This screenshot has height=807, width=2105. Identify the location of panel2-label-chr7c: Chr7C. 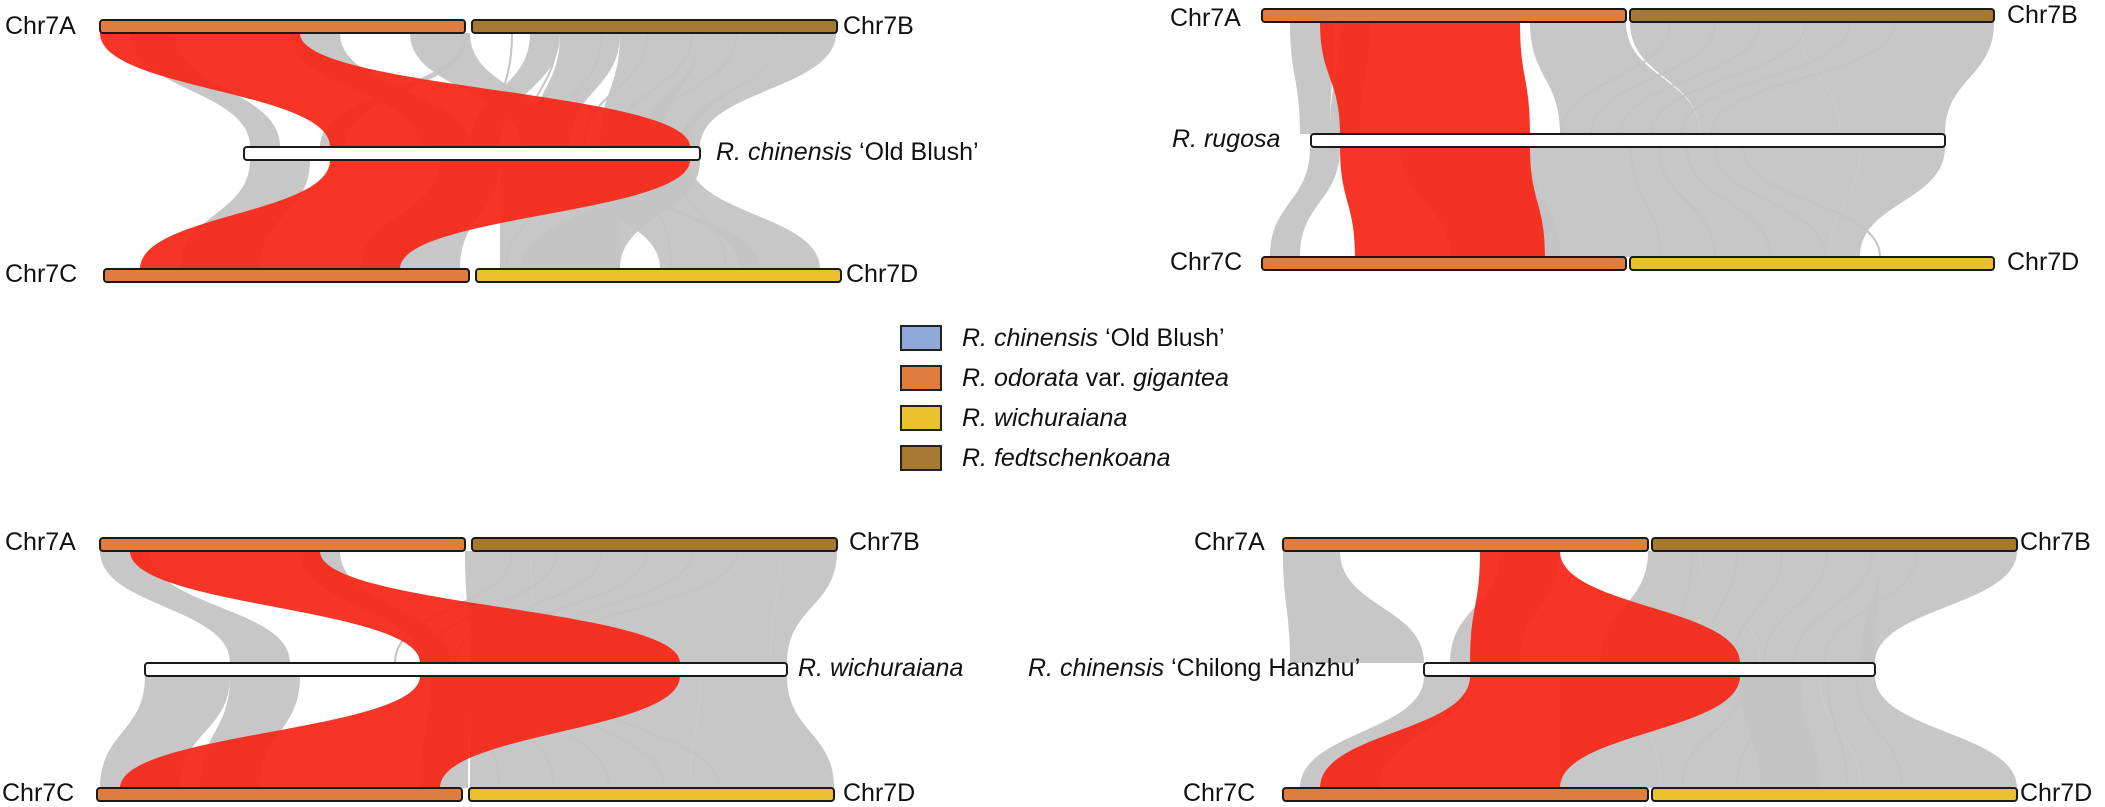
(1206, 262).